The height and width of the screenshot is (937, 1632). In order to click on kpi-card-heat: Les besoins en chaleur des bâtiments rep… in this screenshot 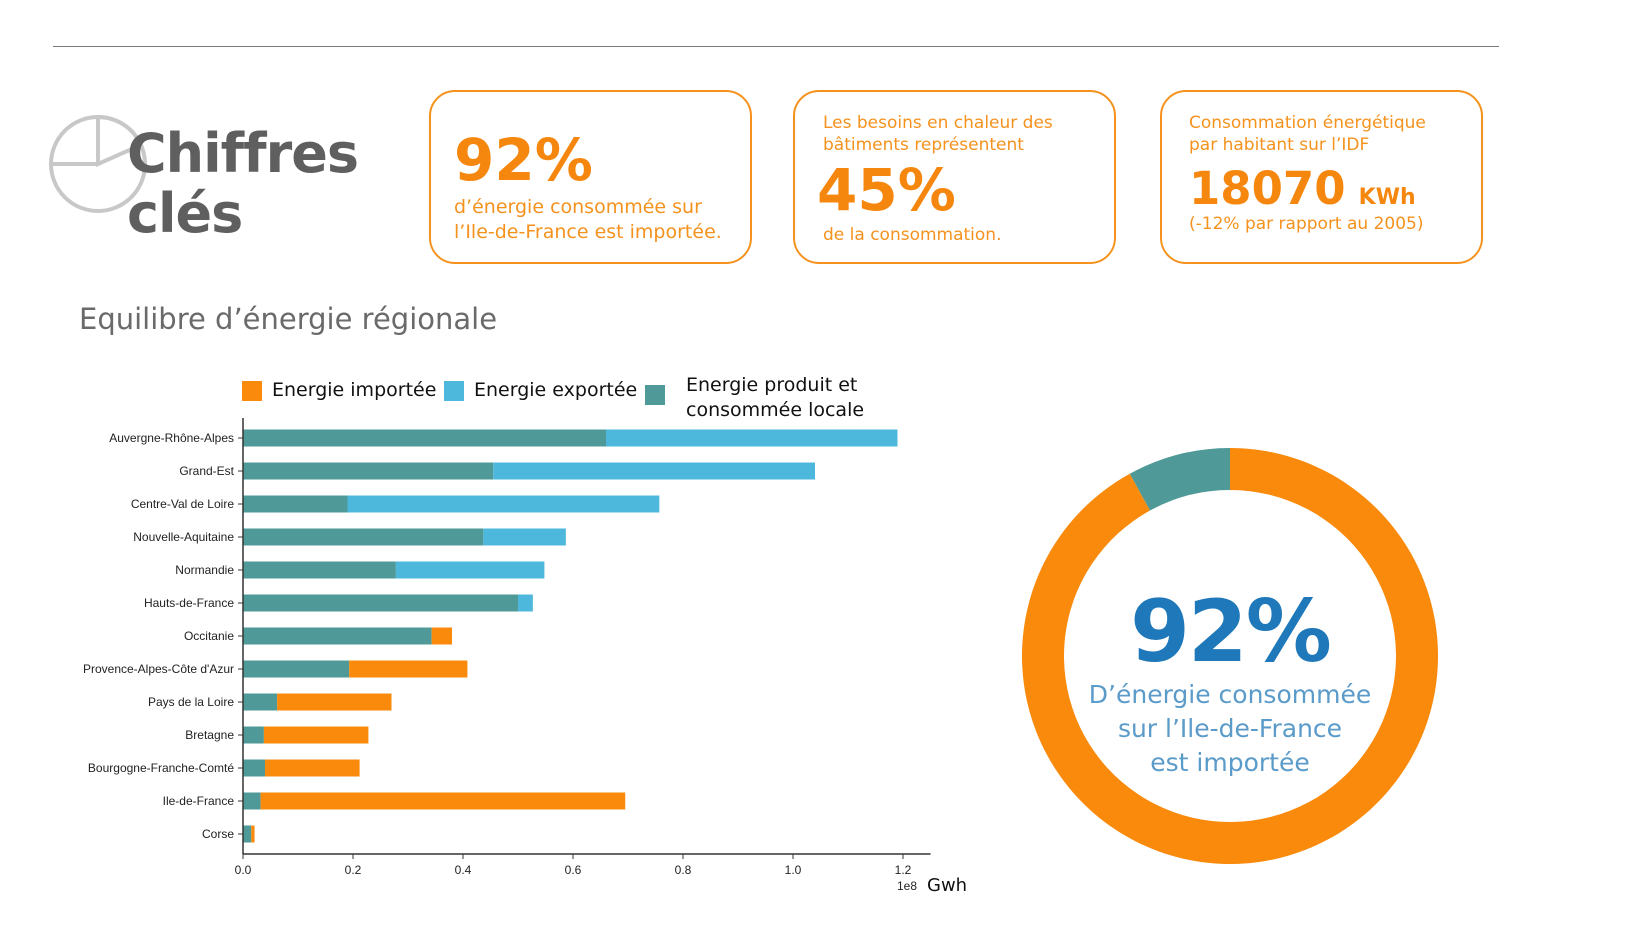, I will do `click(954, 177)`.